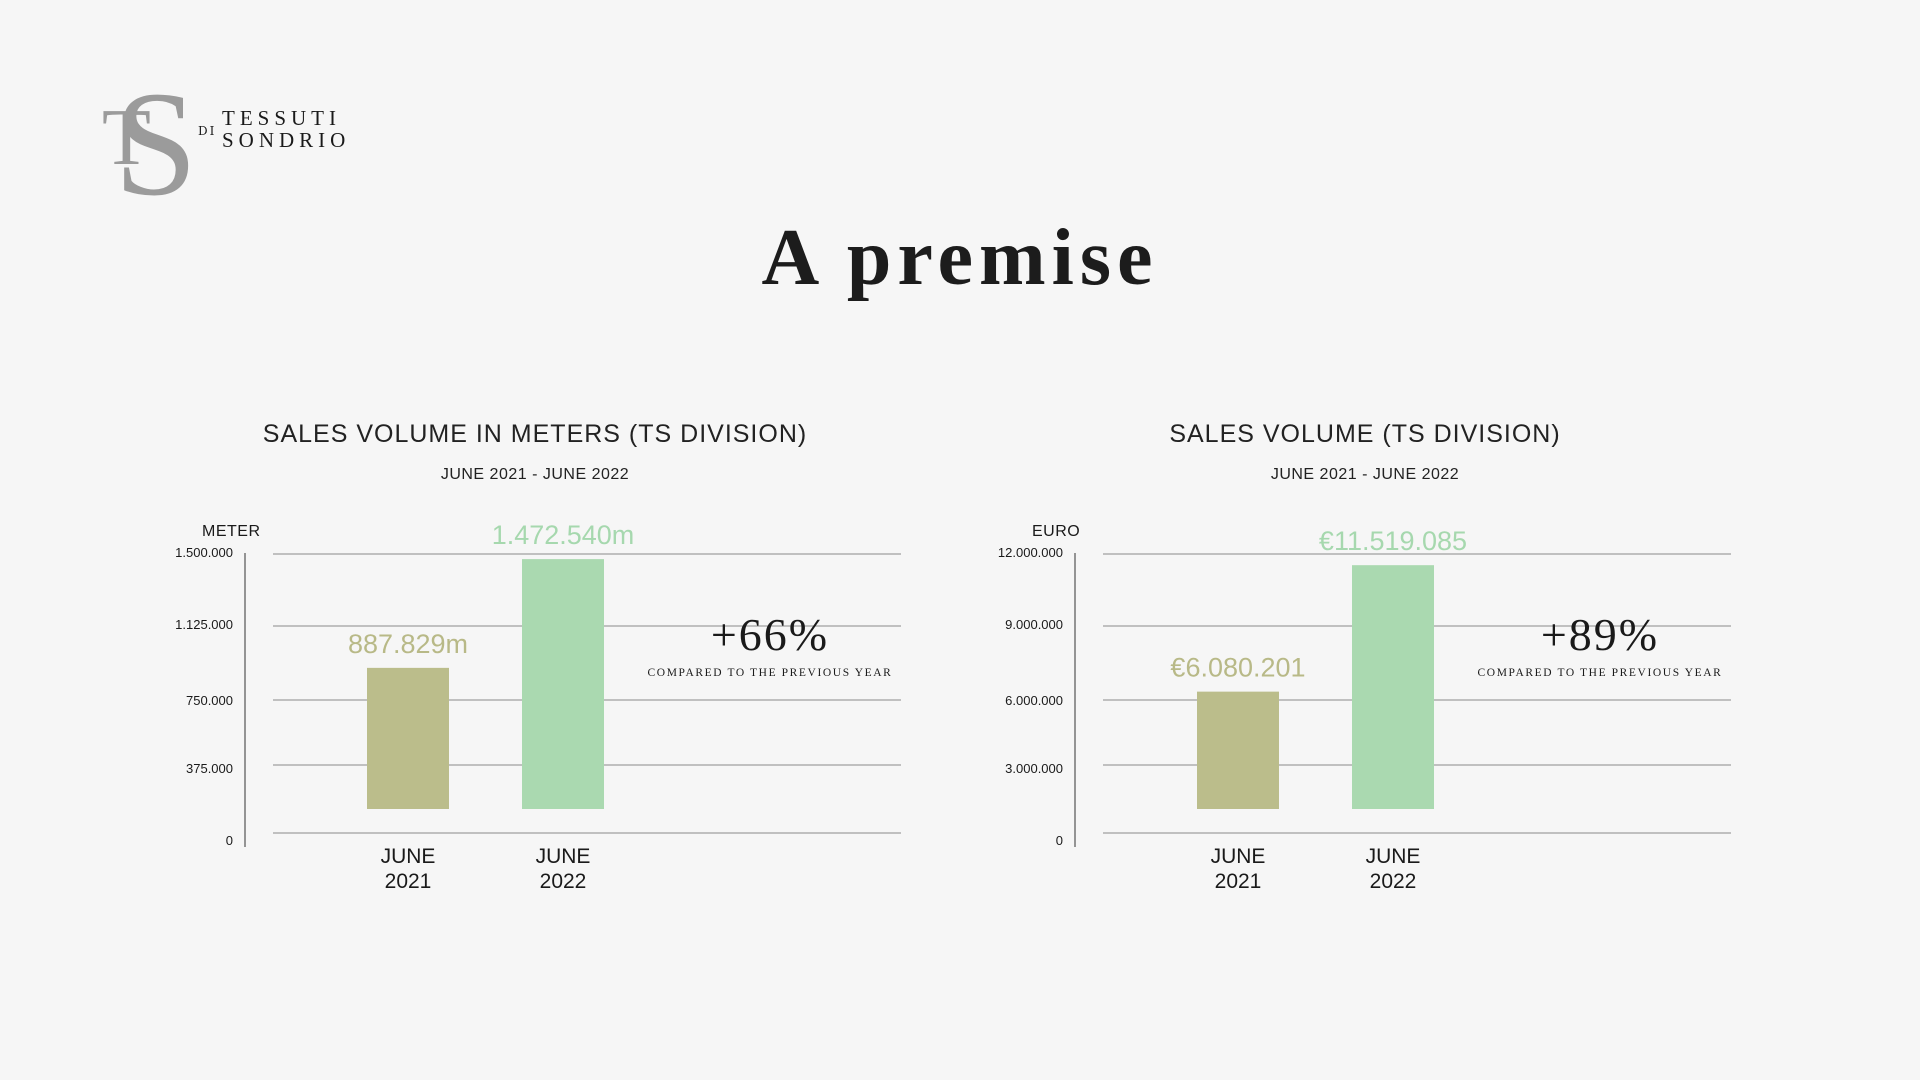 The image size is (1920, 1080). Describe the element at coordinates (1237, 668) in the screenshot. I see `data-label: €6.080.201` at that location.